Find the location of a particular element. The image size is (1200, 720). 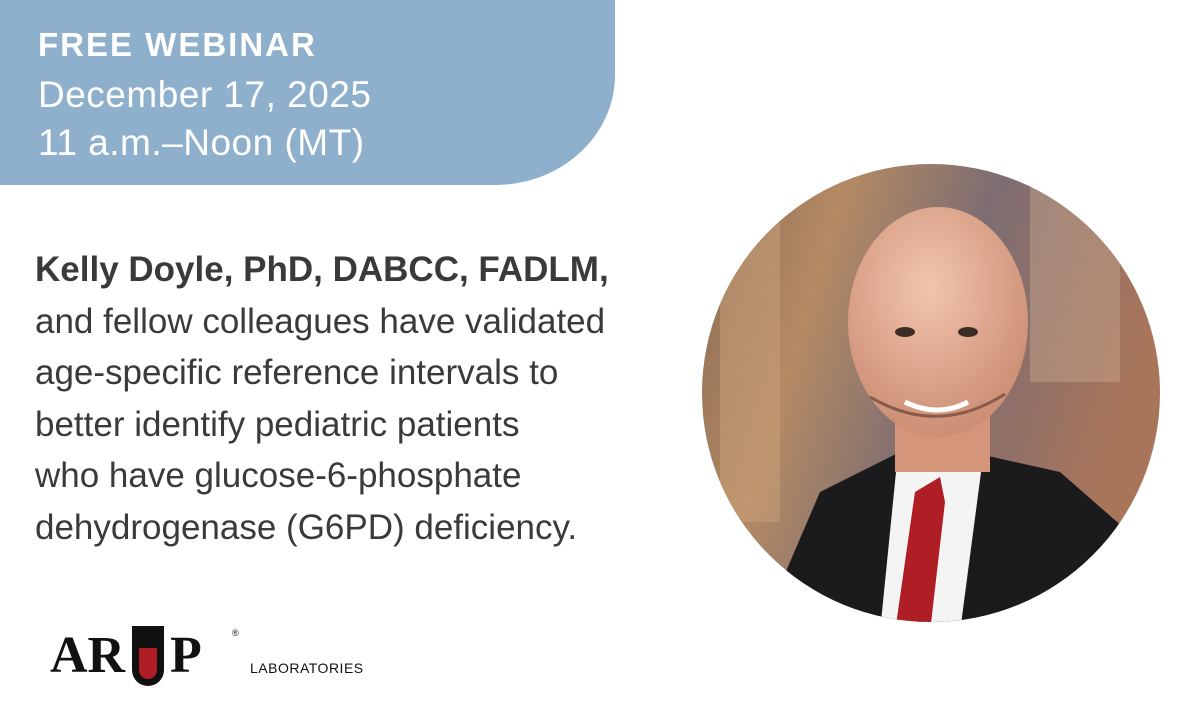

webinar-time: 11 a.m.–Noon (MT) is located at coordinates (201, 142).